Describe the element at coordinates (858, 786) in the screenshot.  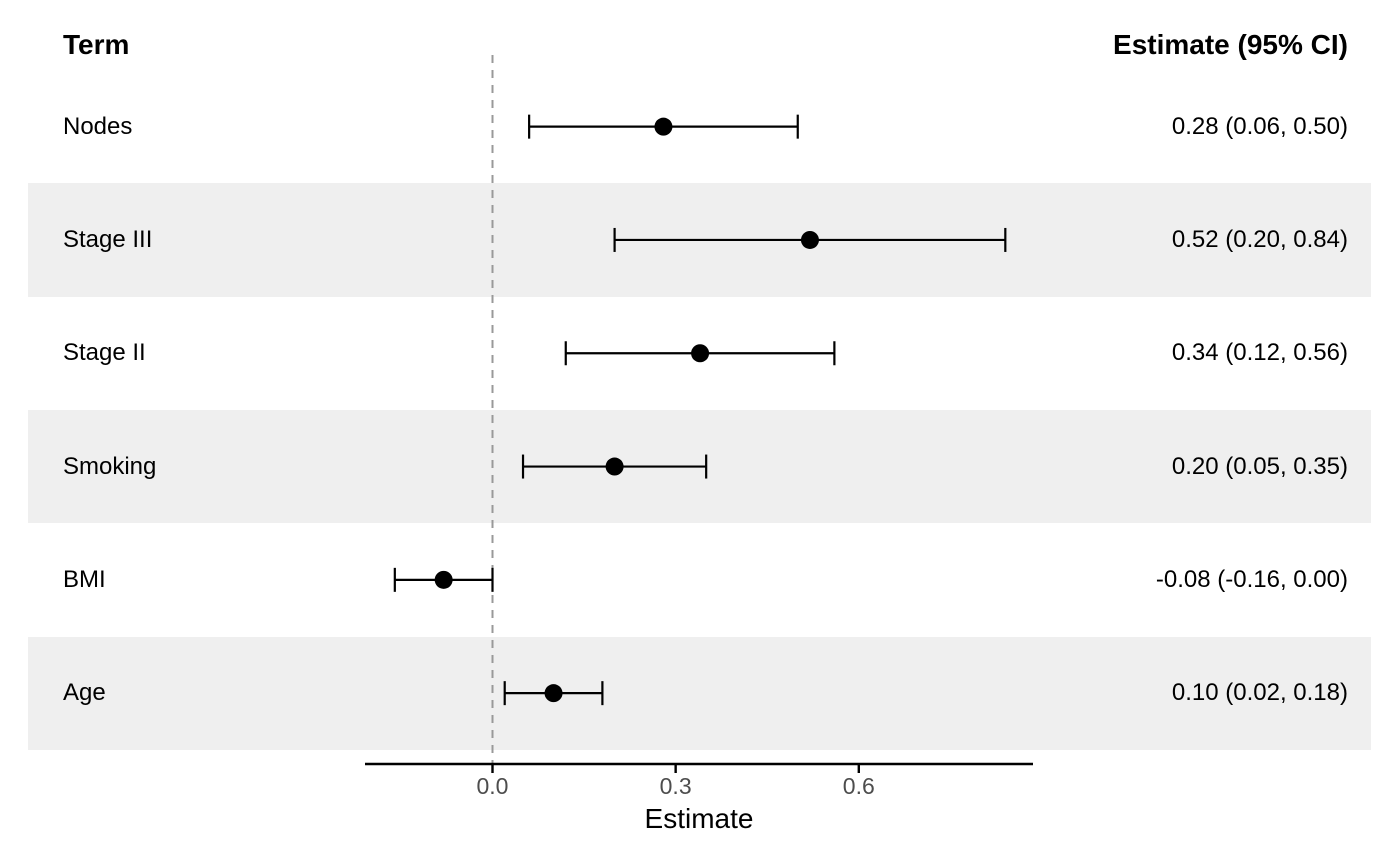
I see `x-axis-tick-label: 0.6` at that location.